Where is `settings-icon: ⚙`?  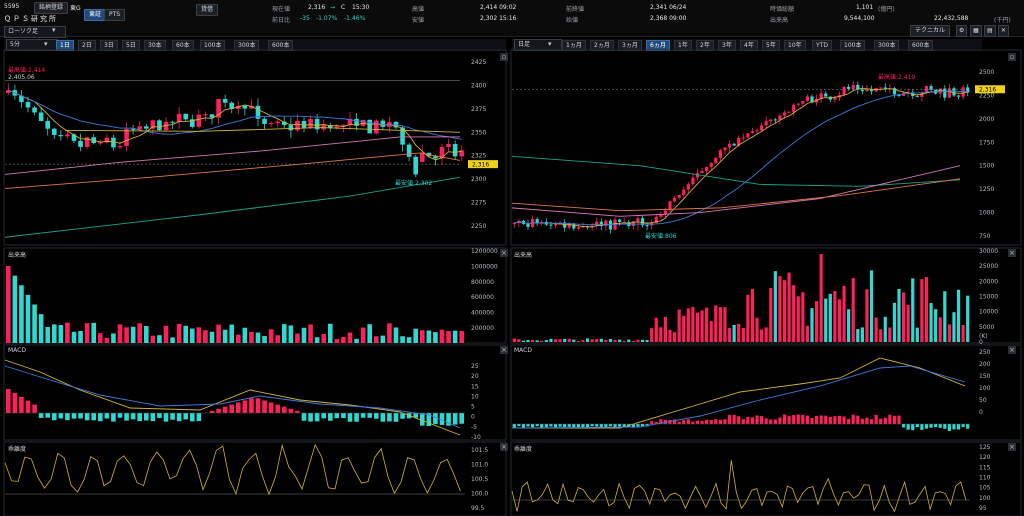 settings-icon: ⚙ is located at coordinates (962, 31).